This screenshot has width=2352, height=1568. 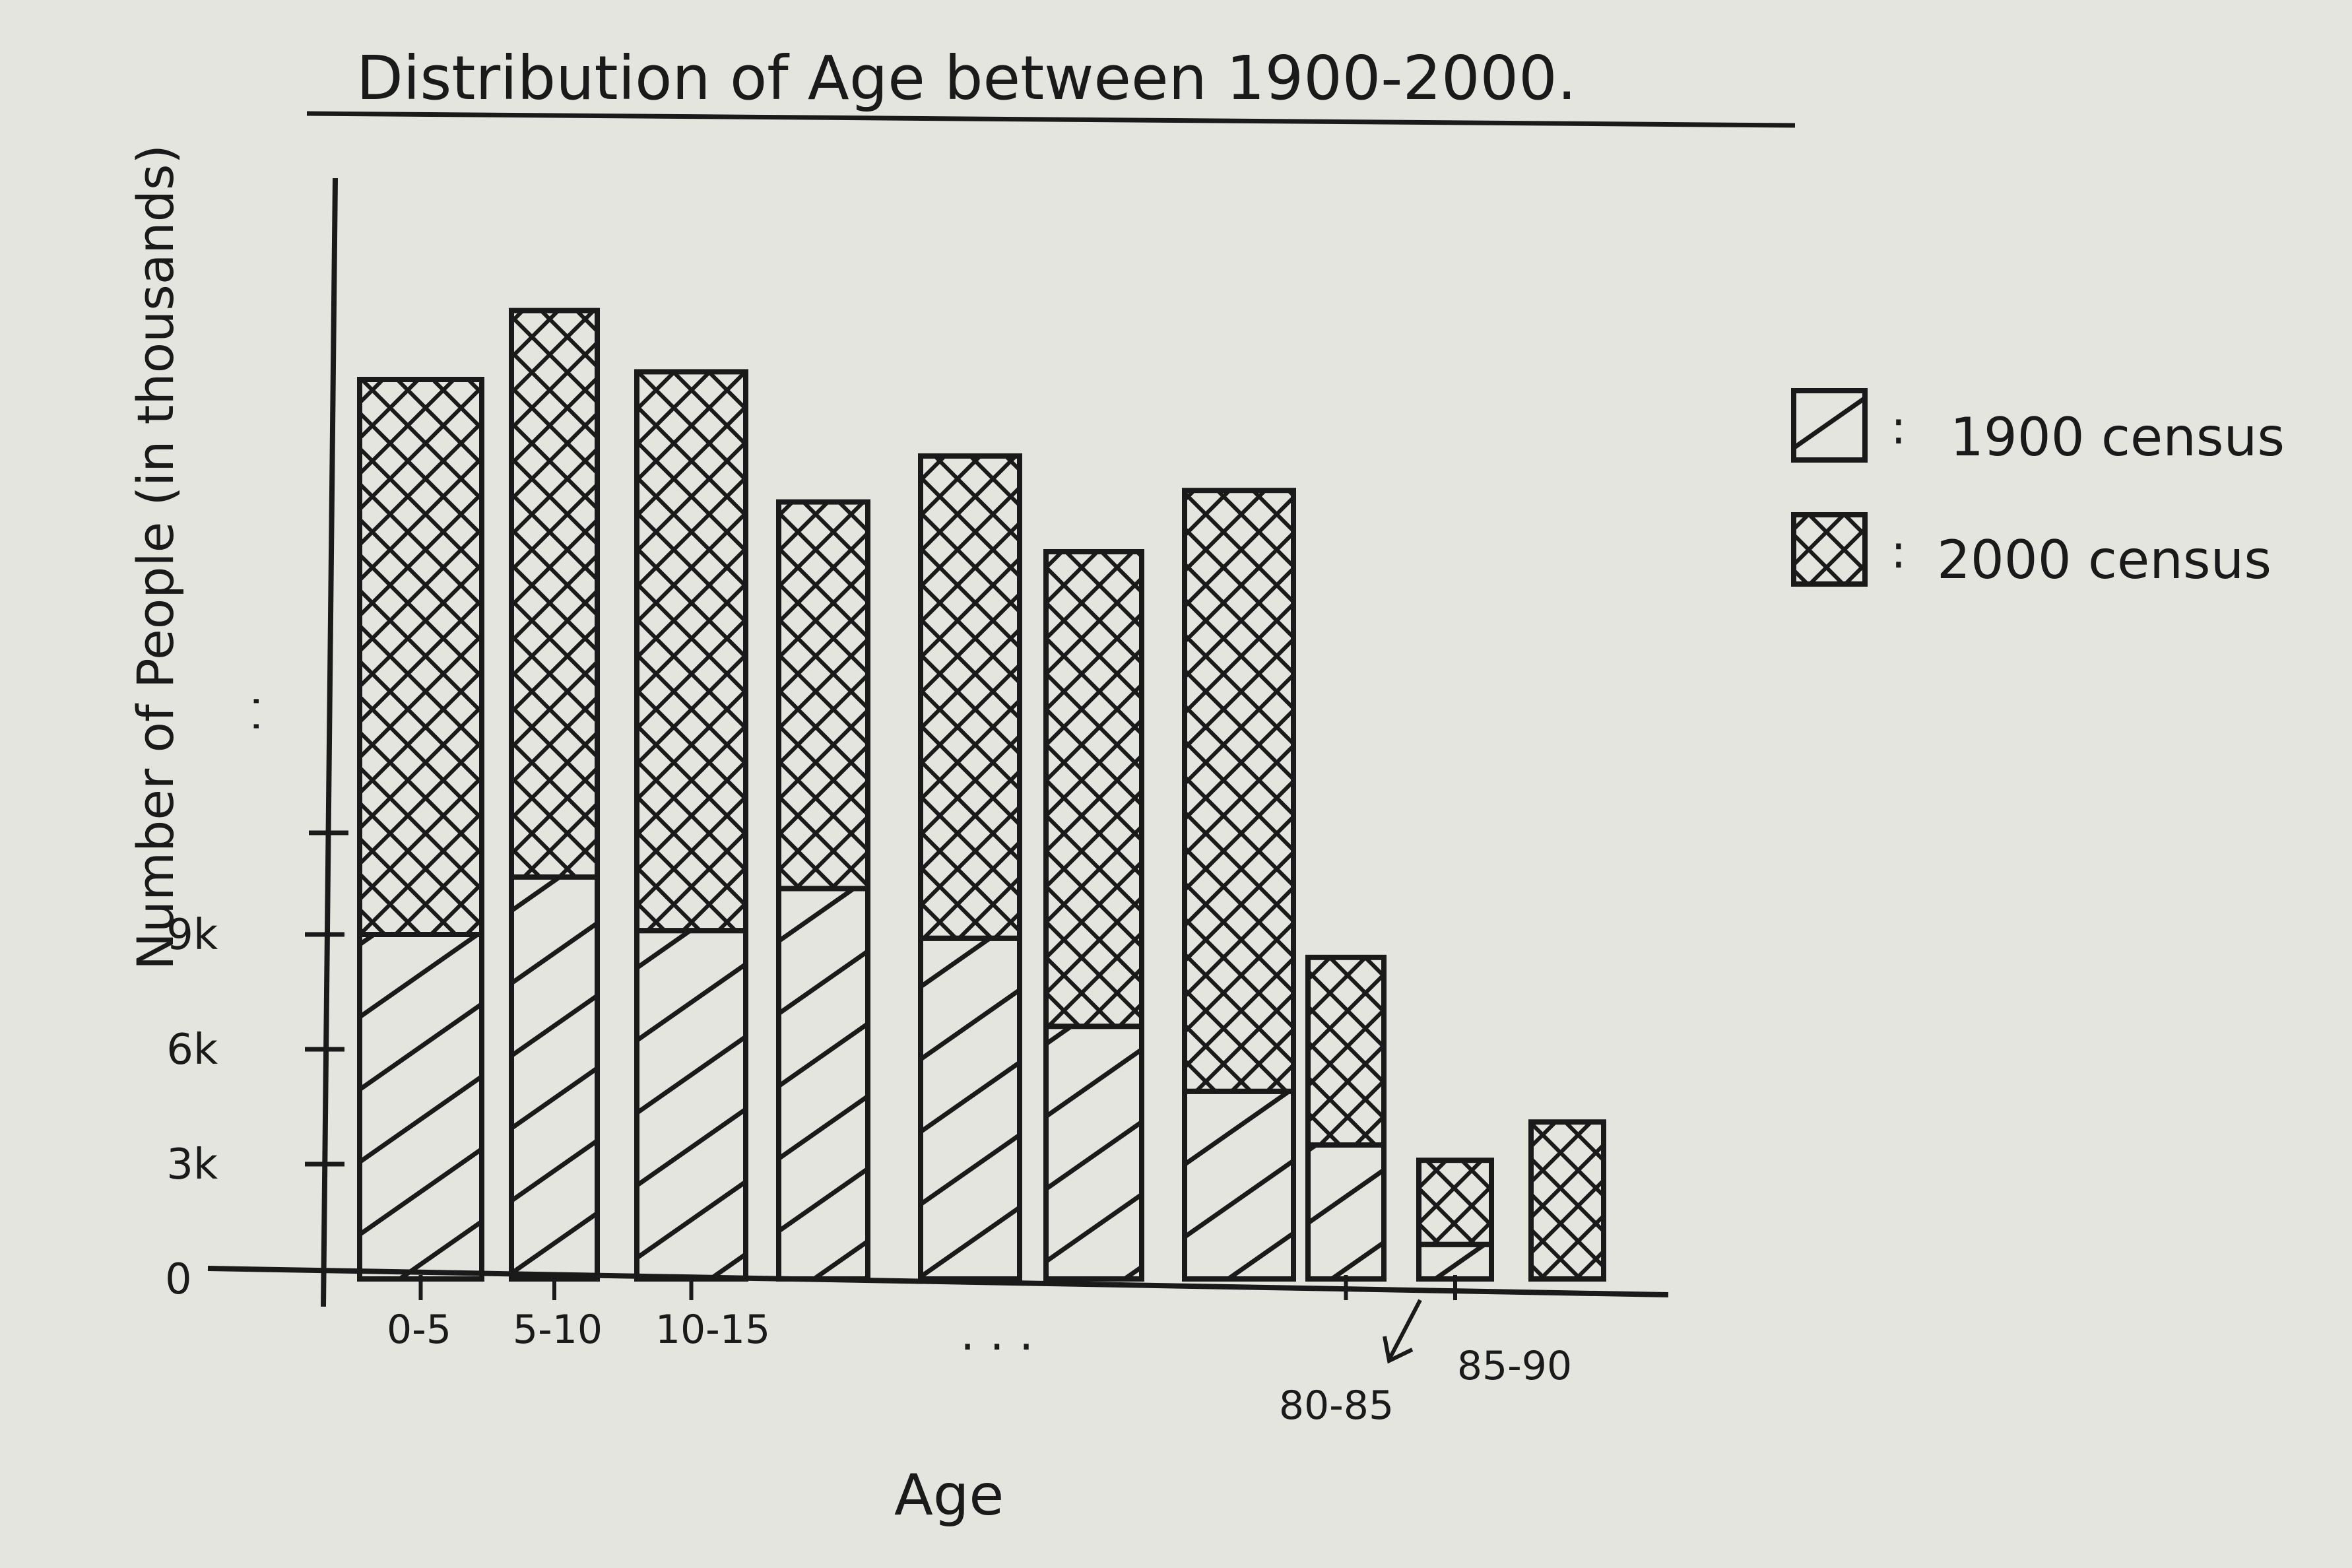 What do you see at coordinates (192, 1164) in the screenshot?
I see `y-tick-label: 3k` at bounding box center [192, 1164].